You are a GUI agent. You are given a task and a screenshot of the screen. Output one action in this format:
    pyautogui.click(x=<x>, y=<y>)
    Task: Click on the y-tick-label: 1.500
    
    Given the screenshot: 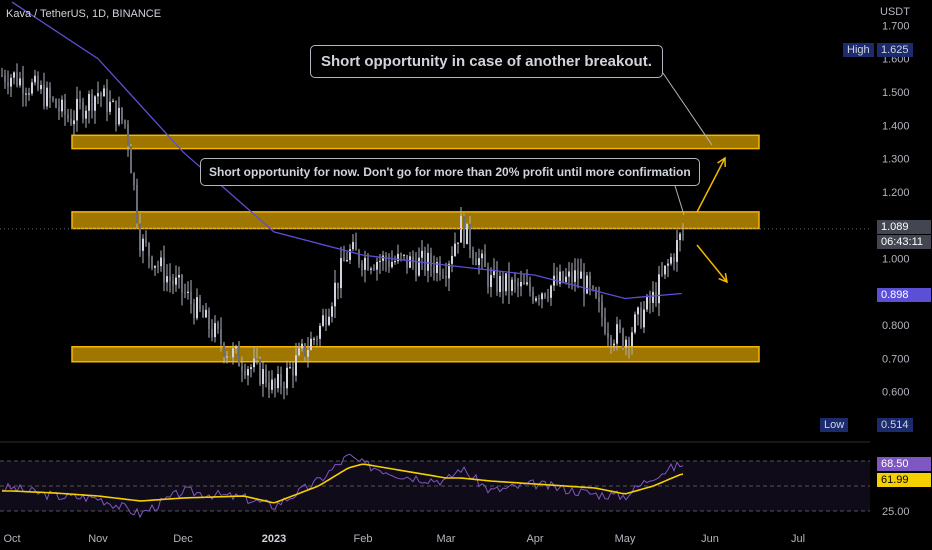 What is the action you would take?
    pyautogui.click(x=896, y=93)
    